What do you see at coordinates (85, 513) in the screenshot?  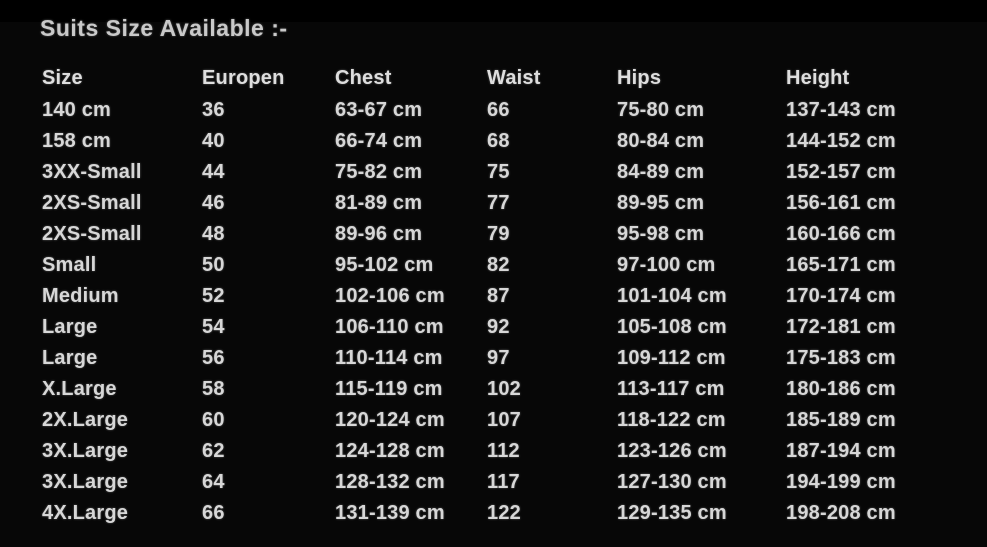 I see `table-cell: 4X.Large` at bounding box center [85, 513].